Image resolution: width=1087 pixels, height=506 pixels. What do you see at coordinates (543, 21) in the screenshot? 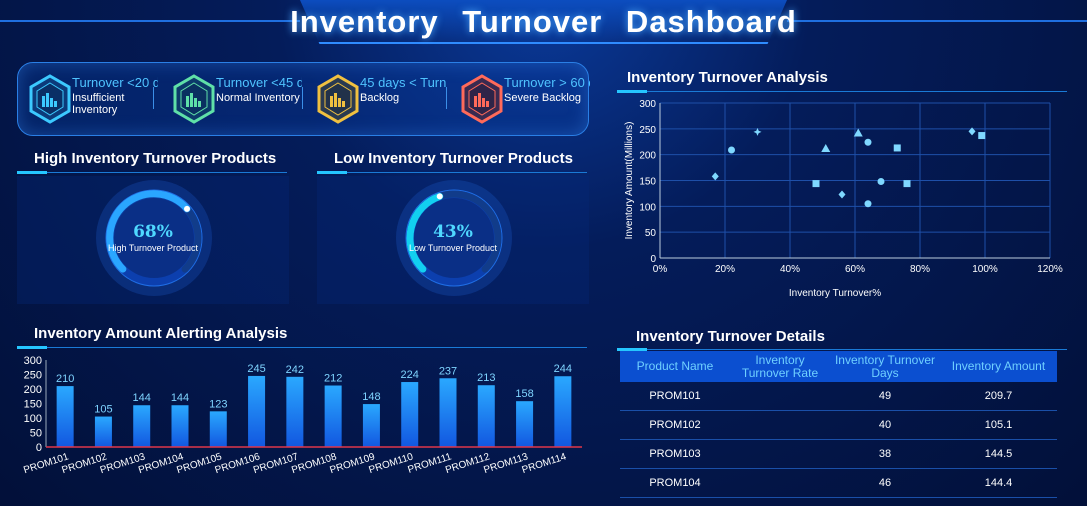
I see `dashboard-title: Inventory Turnover Dashboard` at bounding box center [543, 21].